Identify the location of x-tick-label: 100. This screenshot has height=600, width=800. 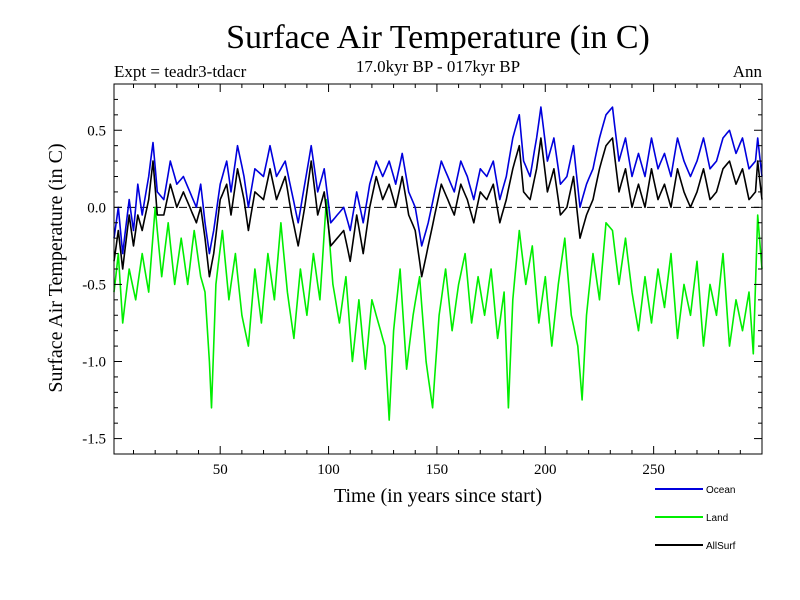
(328, 470).